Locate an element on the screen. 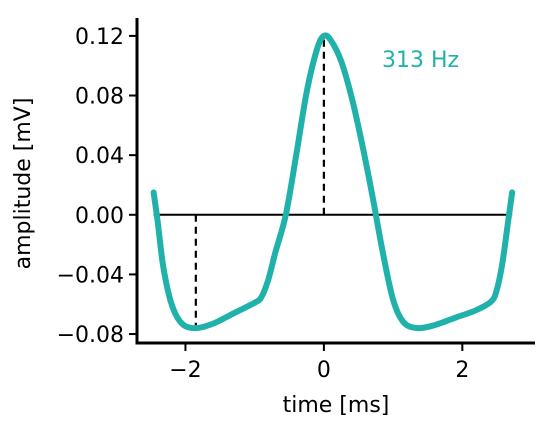 This screenshot has width=551, height=429. y-tick-label: 0.08 is located at coordinates (99, 97).